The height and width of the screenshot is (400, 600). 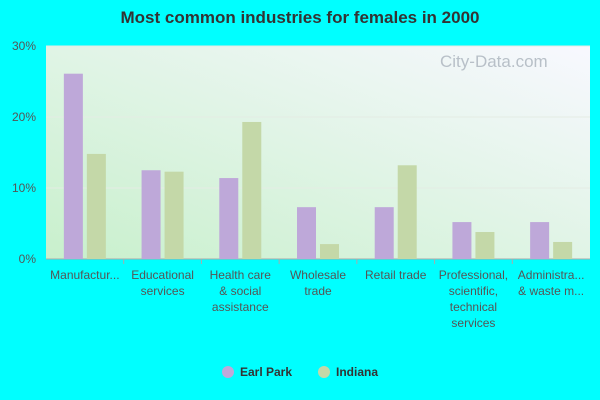 I want to click on x-tick-label: Retail trade, so click(x=396, y=275).